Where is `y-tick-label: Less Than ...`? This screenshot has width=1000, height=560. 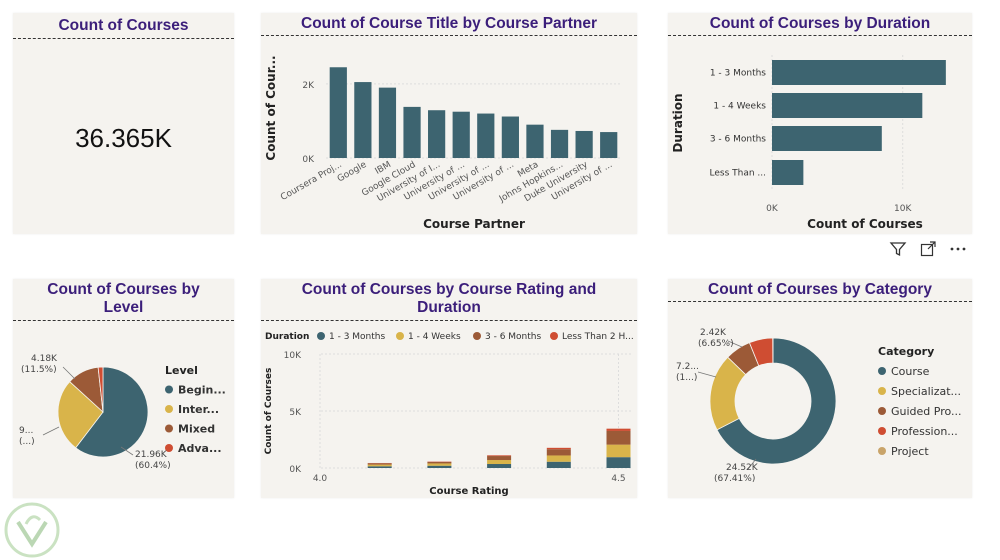 y-tick-label: Less Than ... is located at coordinates (738, 174).